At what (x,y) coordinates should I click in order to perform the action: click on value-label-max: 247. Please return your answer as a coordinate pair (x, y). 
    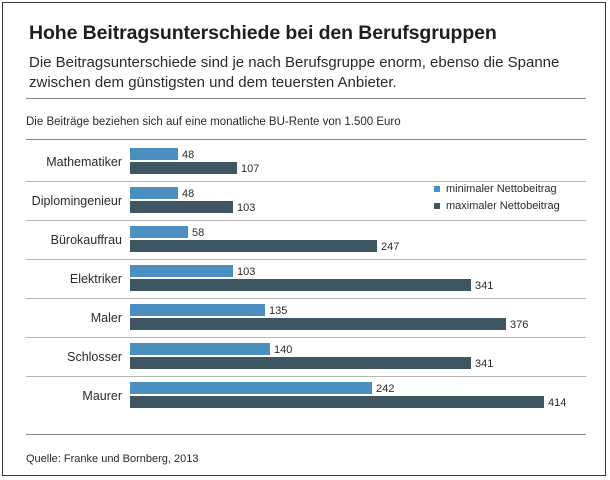
    Looking at the image, I should click on (390, 247).